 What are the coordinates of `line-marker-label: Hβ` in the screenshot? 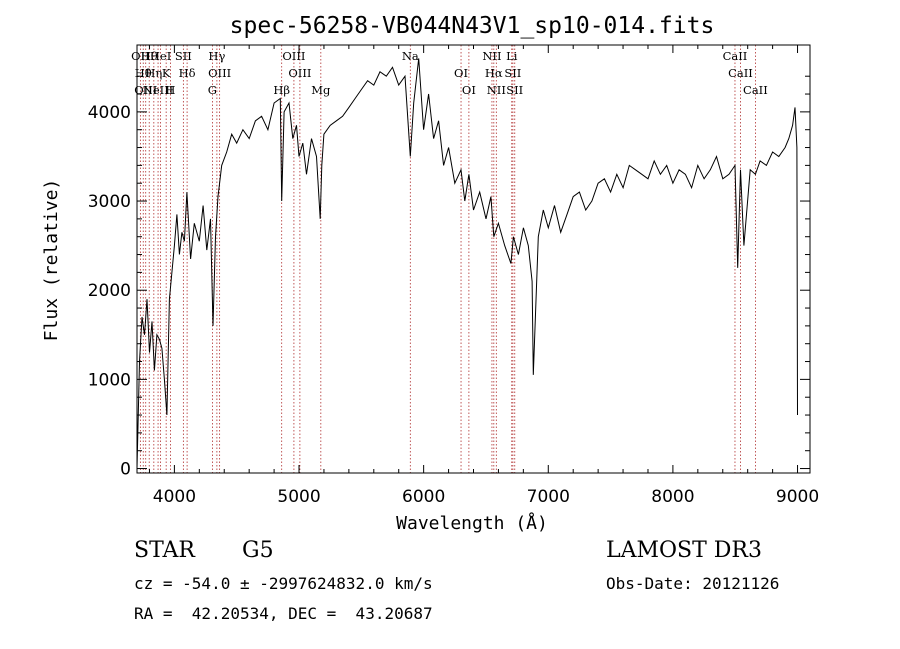 It's located at (281, 90).